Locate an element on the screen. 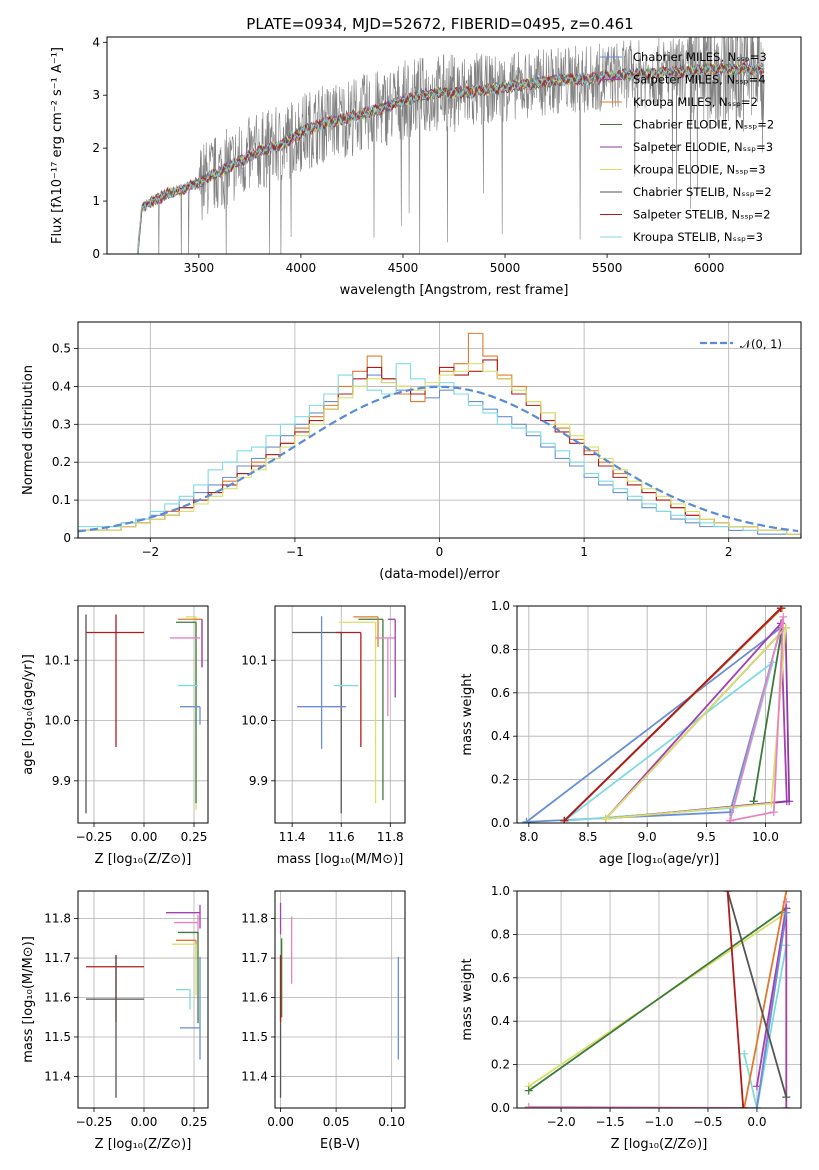 The height and width of the screenshot is (1170, 819). x-tick-label: 9.5 is located at coordinates (706, 837).